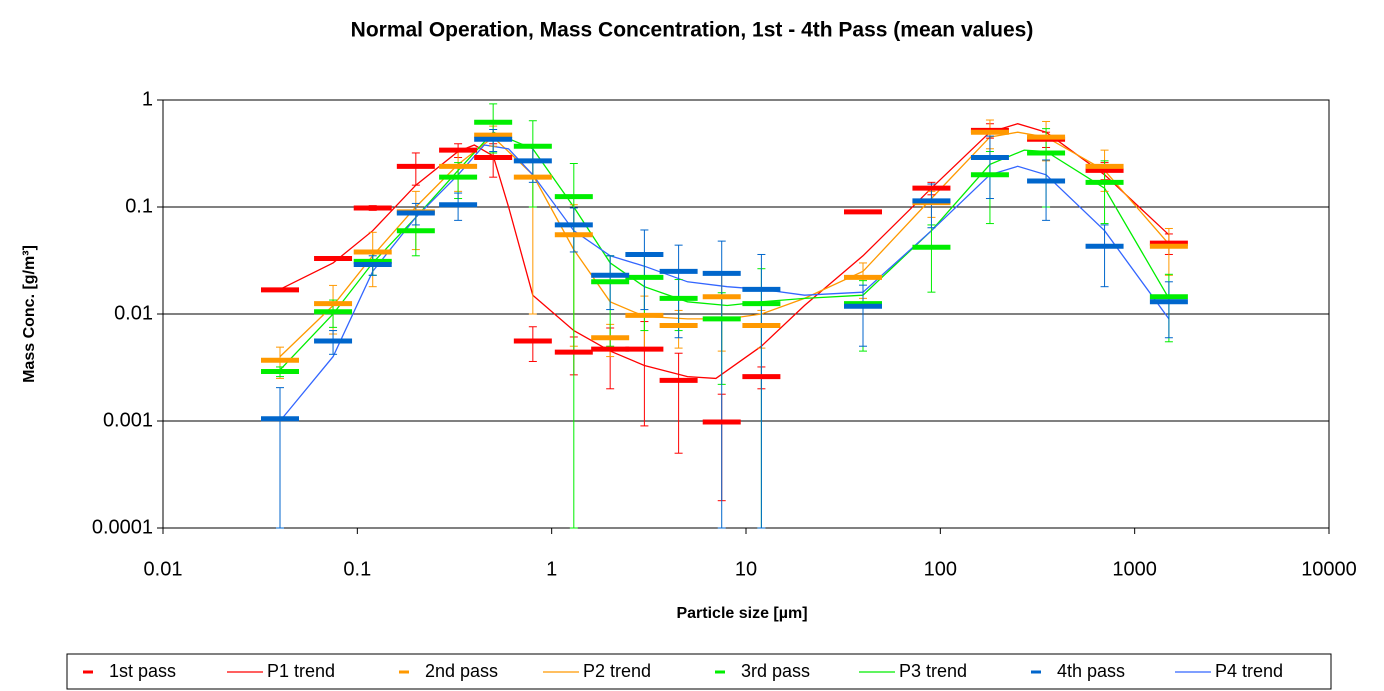 The width and height of the screenshot is (1384, 691). Describe the element at coordinates (301, 671) in the screenshot. I see `legend-label: P1 trend` at that location.